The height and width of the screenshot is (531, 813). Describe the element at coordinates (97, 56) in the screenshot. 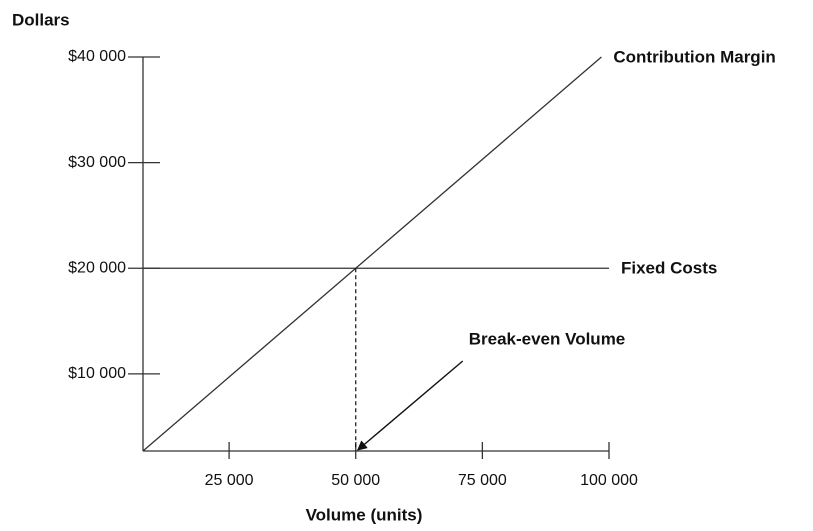

I see `y-tick-label: $40 000` at that location.